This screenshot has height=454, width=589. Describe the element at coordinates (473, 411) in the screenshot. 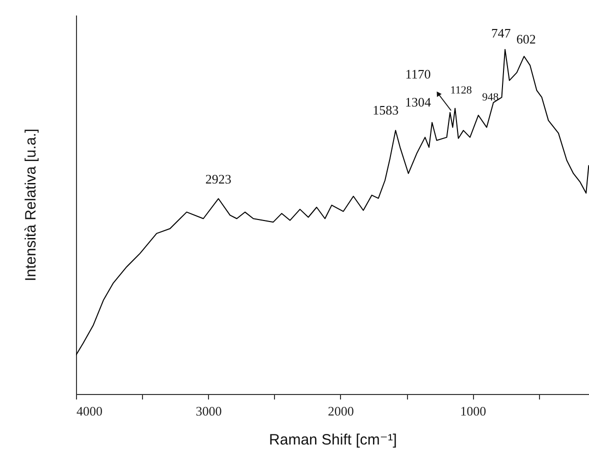

I see `x-tick-label: 1000` at that location.